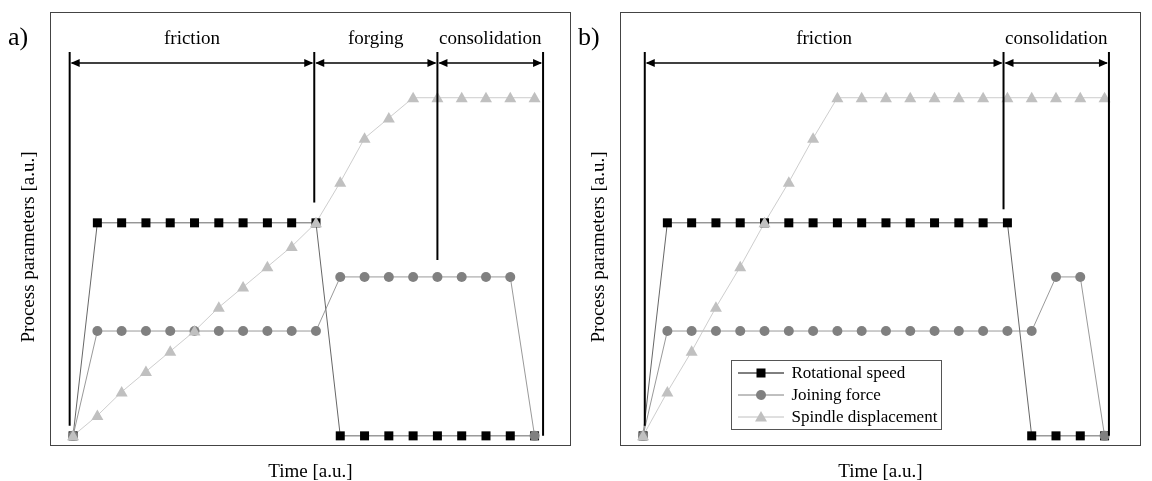  What do you see at coordinates (376, 38) in the screenshot?
I see `text: forging` at bounding box center [376, 38].